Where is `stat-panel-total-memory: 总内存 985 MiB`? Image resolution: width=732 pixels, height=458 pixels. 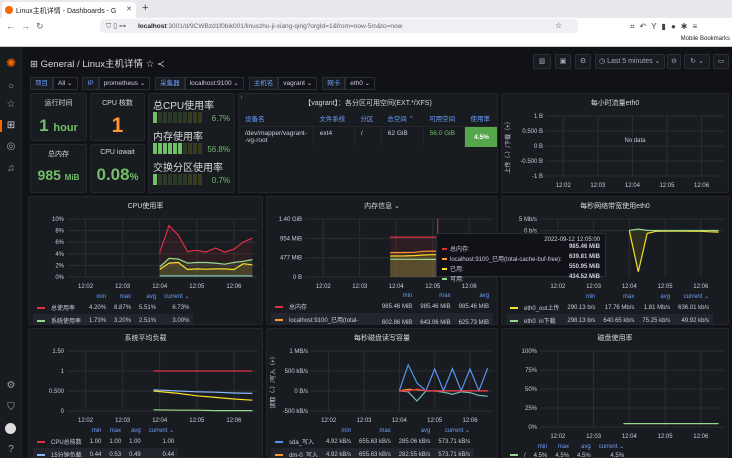
stat-panel-total-memory: 总内存 985 MiB is located at coordinates (58, 168).